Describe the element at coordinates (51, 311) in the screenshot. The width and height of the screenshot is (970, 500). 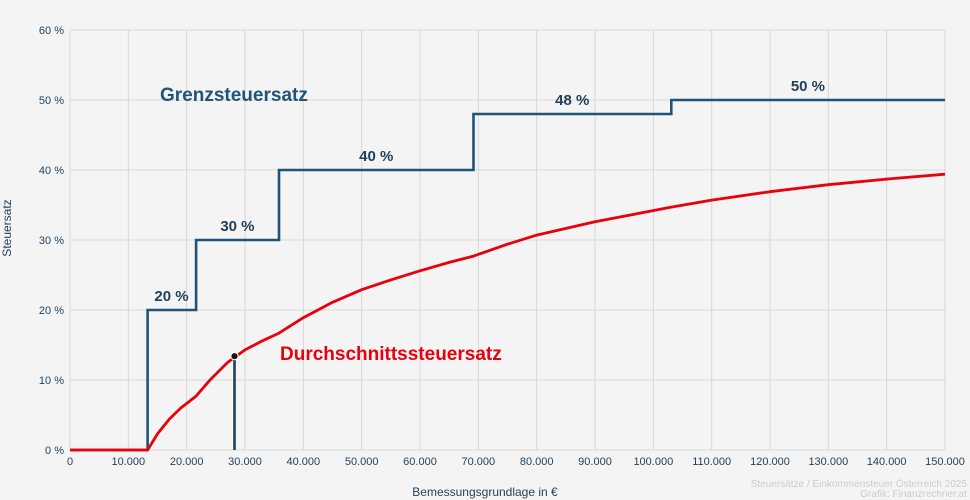
I see `y-tick-label: 20 %` at that location.